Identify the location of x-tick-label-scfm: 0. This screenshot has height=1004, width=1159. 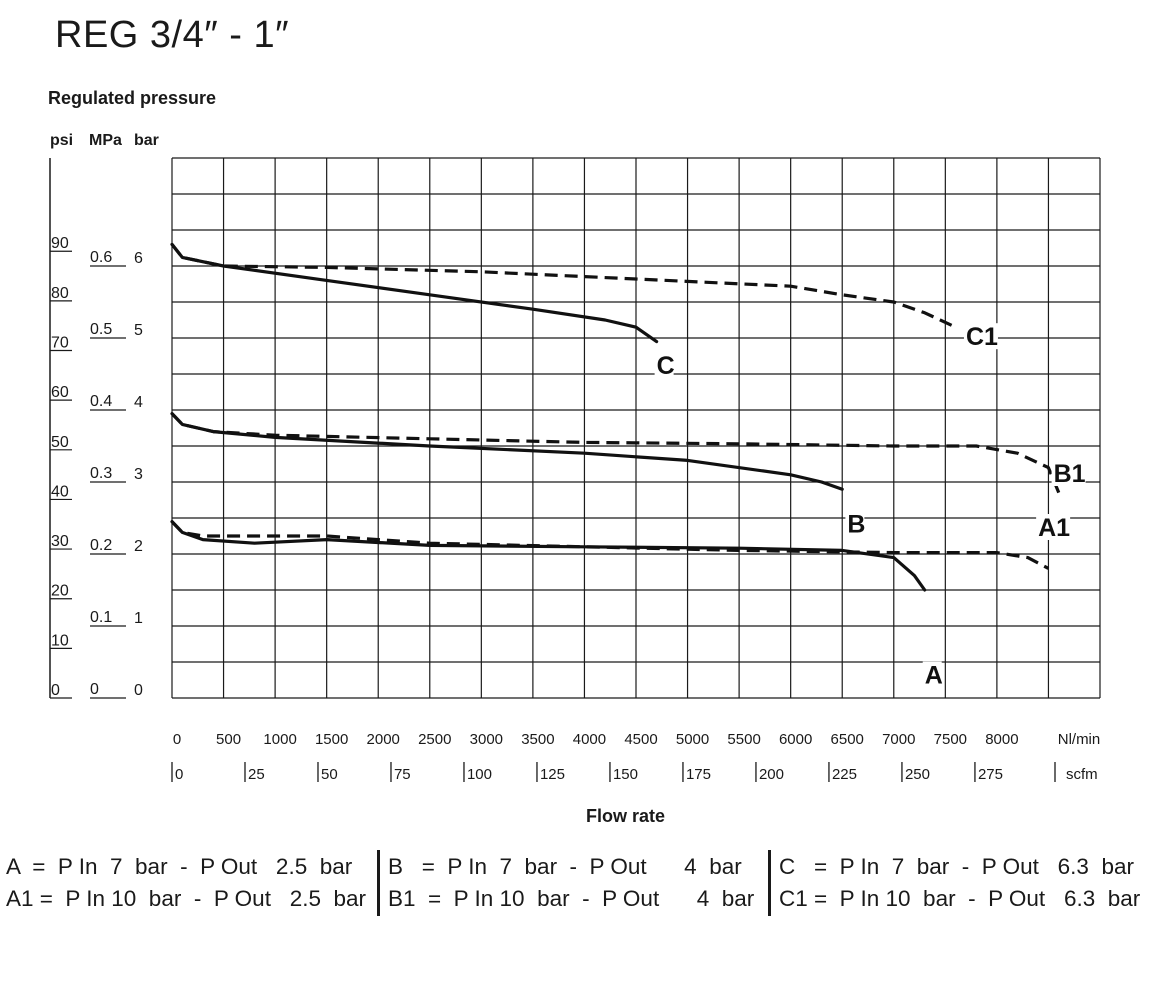
(179, 774).